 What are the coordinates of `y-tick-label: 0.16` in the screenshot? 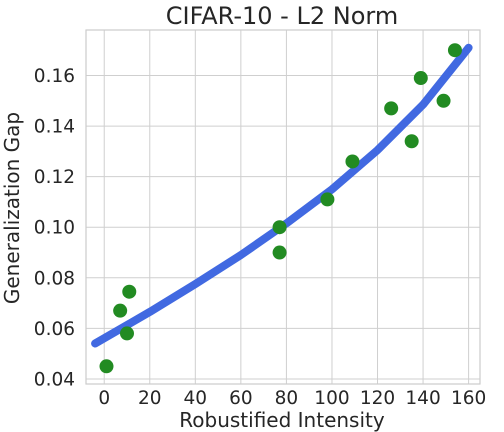 It's located at (54, 76).